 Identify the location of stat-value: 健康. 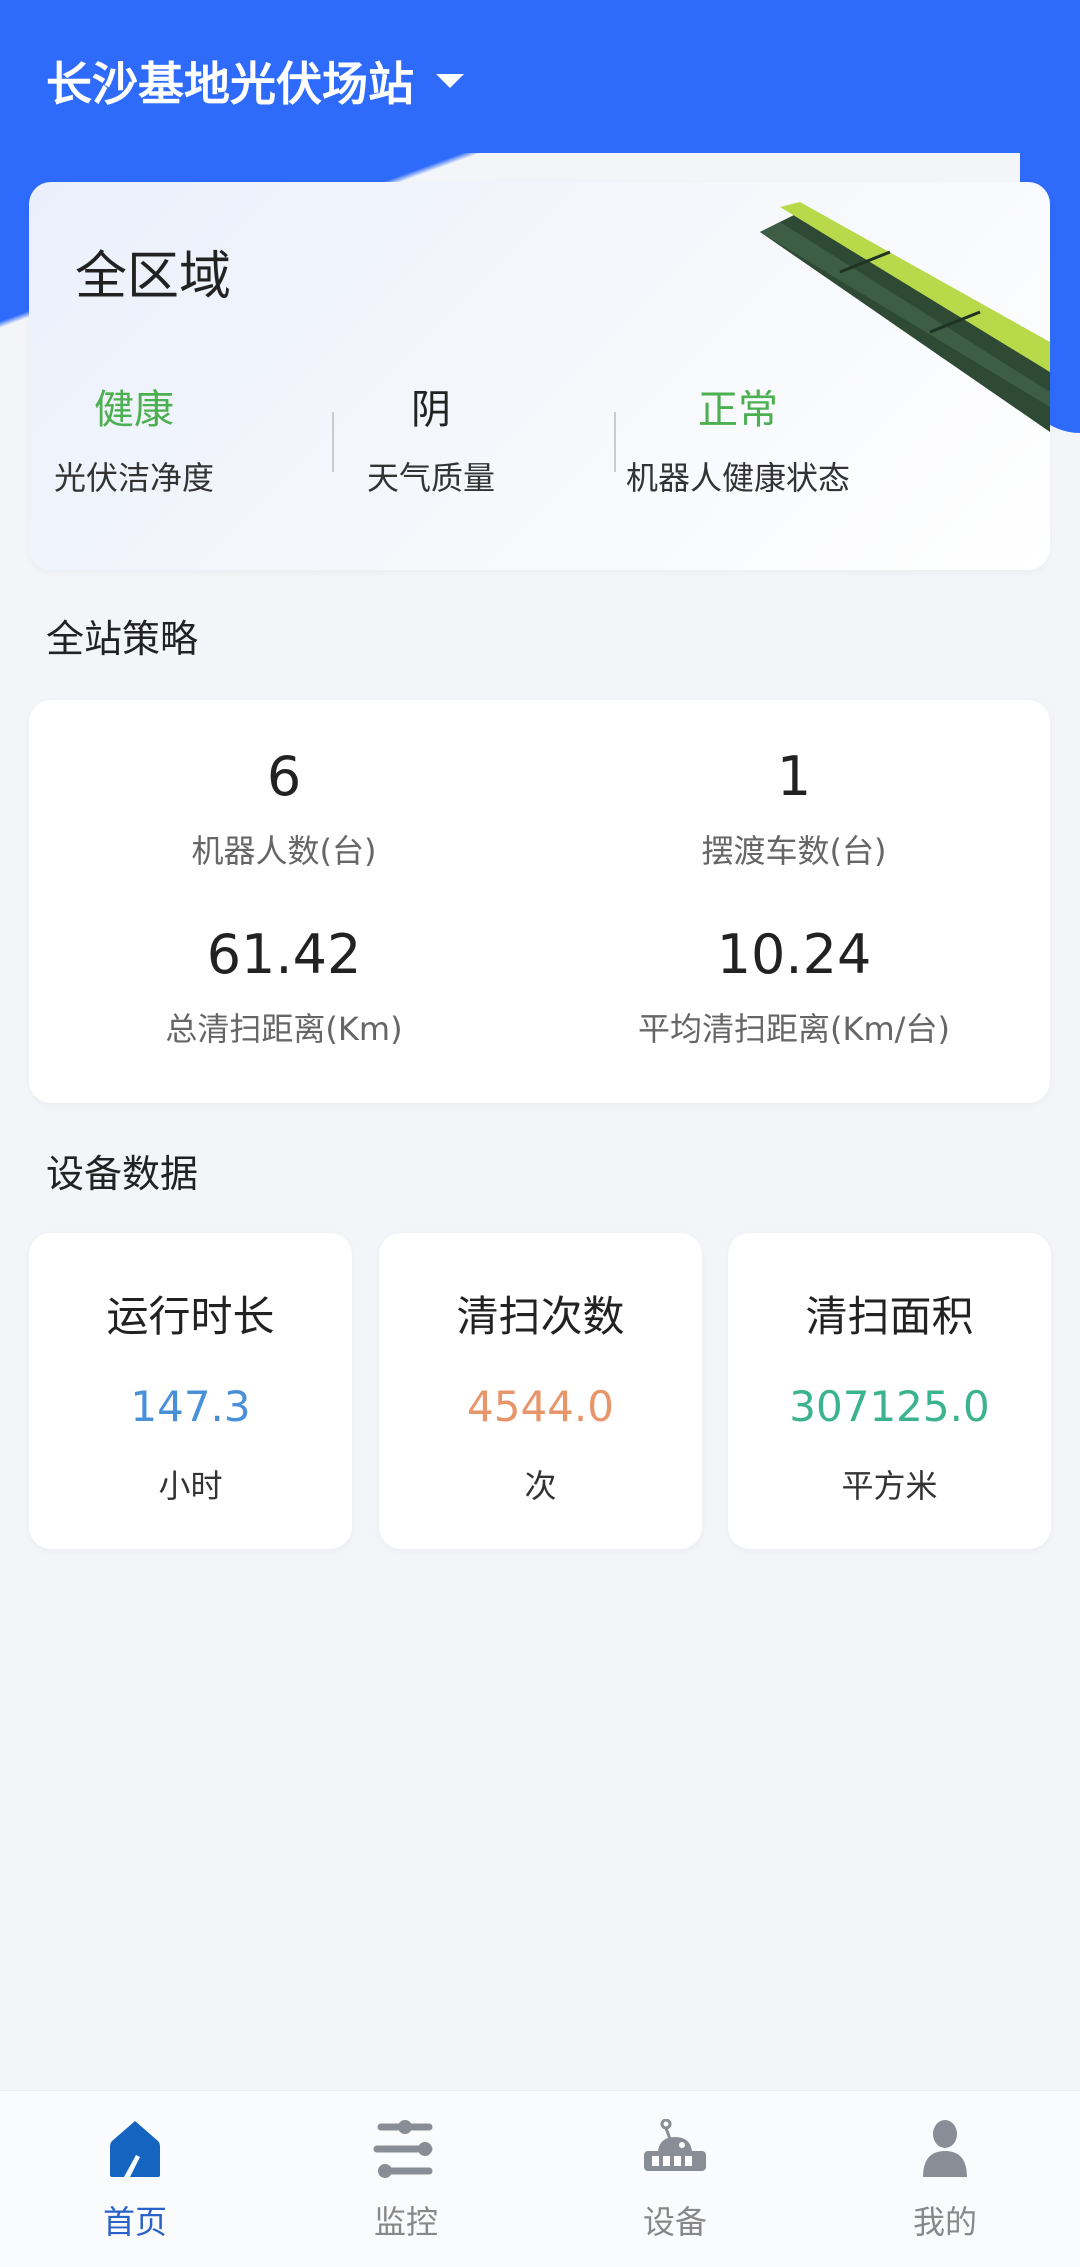
(134, 410).